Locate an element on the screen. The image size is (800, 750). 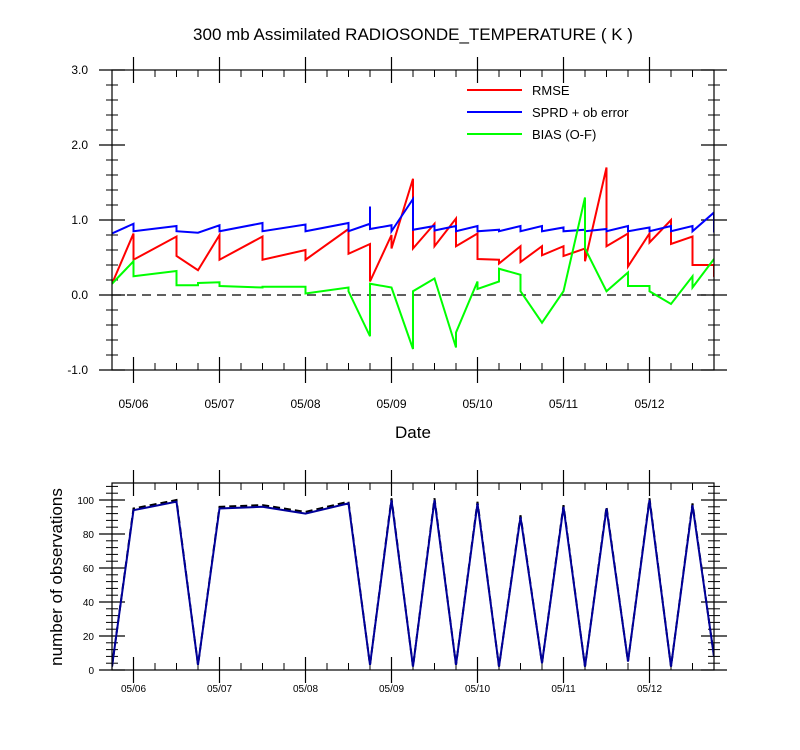
top-x-tick-label: 05/11 is located at coordinates (563, 404).